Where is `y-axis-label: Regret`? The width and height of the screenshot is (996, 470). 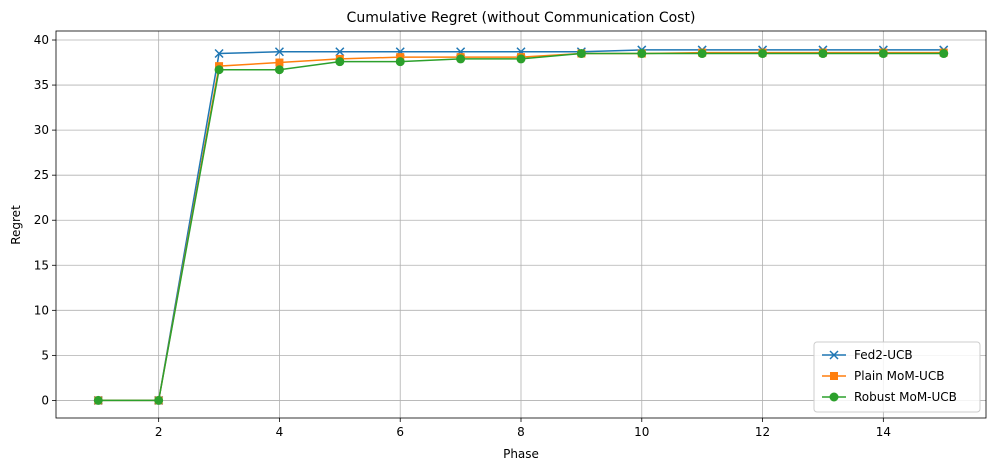 y-axis-label: Regret is located at coordinates (16, 225).